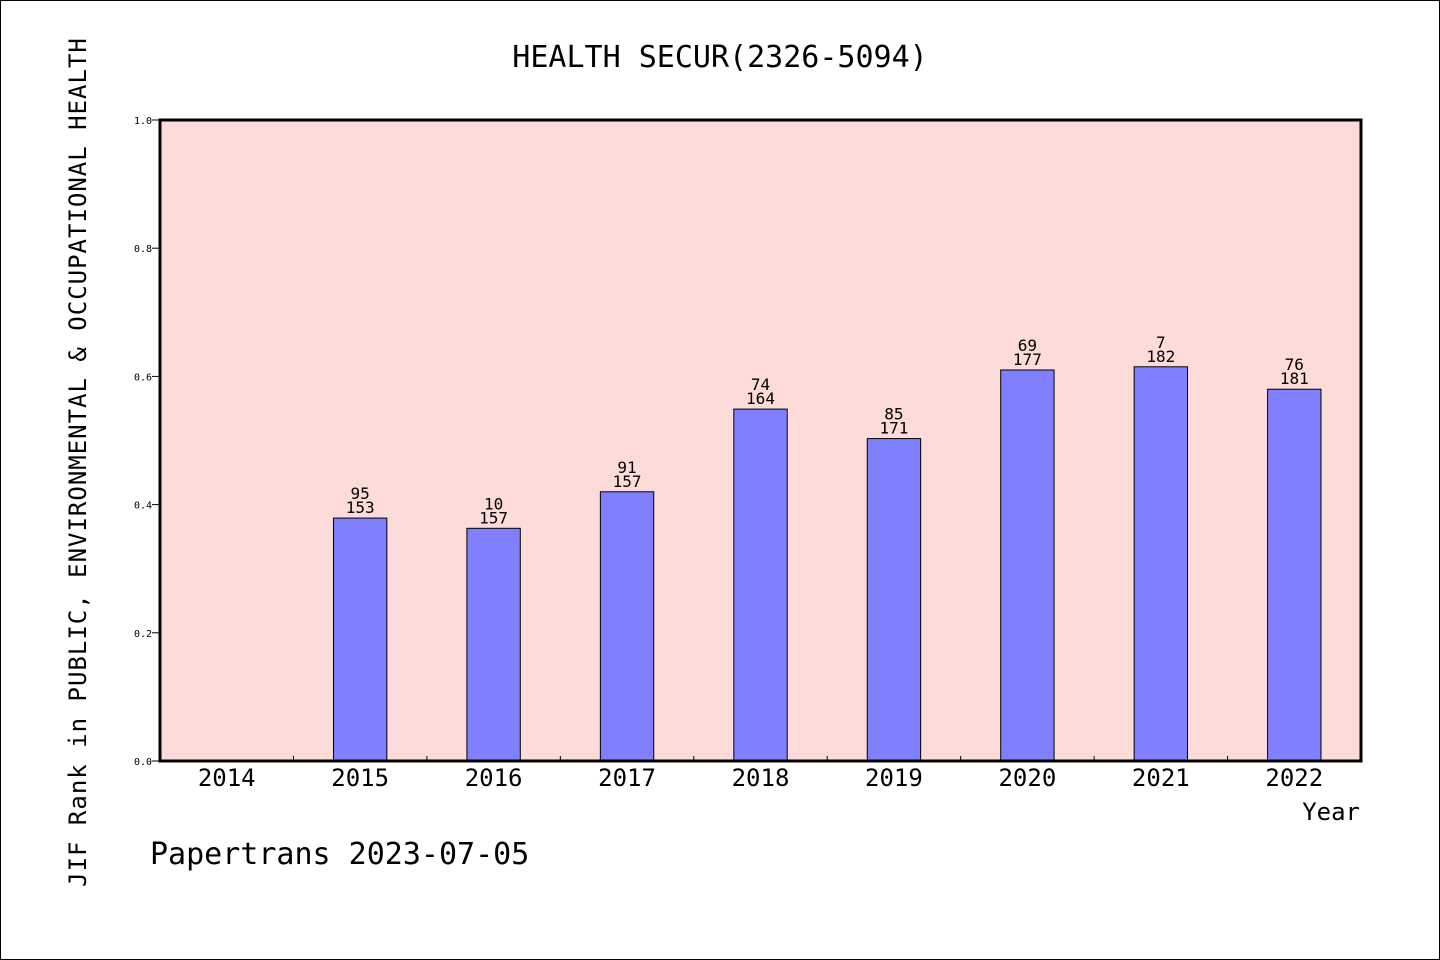  I want to click on y-tick-label: 0.6, so click(143, 377).